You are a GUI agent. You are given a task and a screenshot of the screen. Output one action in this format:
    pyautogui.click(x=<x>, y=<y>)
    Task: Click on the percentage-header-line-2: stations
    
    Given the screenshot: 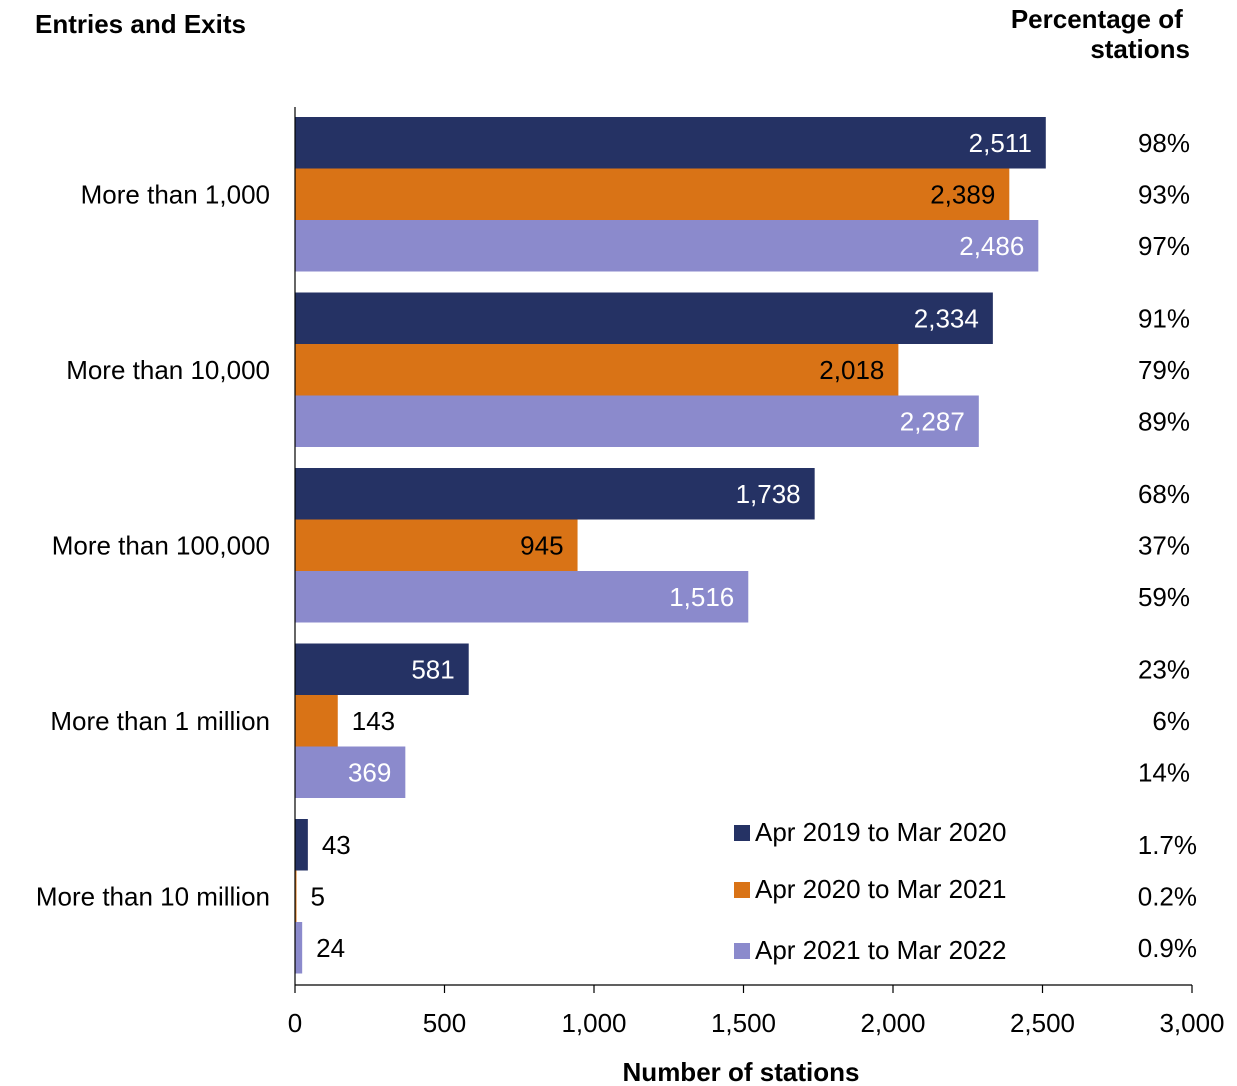 What is the action you would take?
    pyautogui.click(x=1140, y=49)
    